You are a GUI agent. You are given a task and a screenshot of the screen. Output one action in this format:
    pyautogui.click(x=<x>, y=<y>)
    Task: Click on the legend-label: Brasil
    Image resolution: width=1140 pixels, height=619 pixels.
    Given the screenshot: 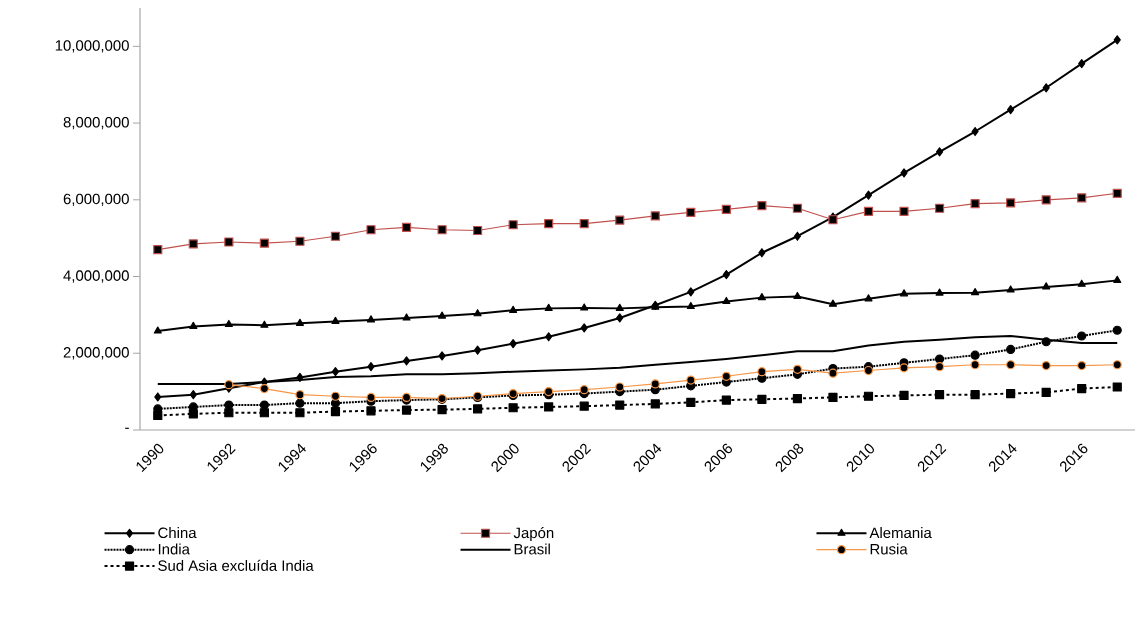 What is the action you would take?
    pyautogui.click(x=532, y=549)
    